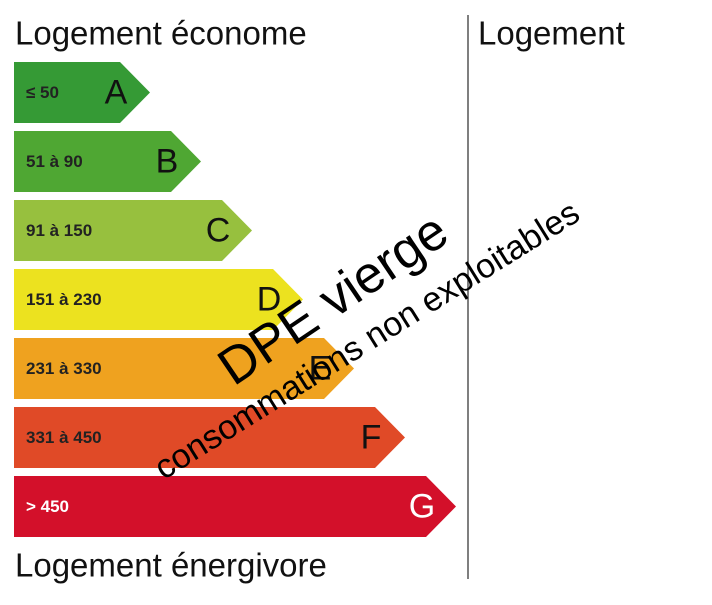  What do you see at coordinates (47, 506) in the screenshot?
I see `class-range: > 450` at bounding box center [47, 506].